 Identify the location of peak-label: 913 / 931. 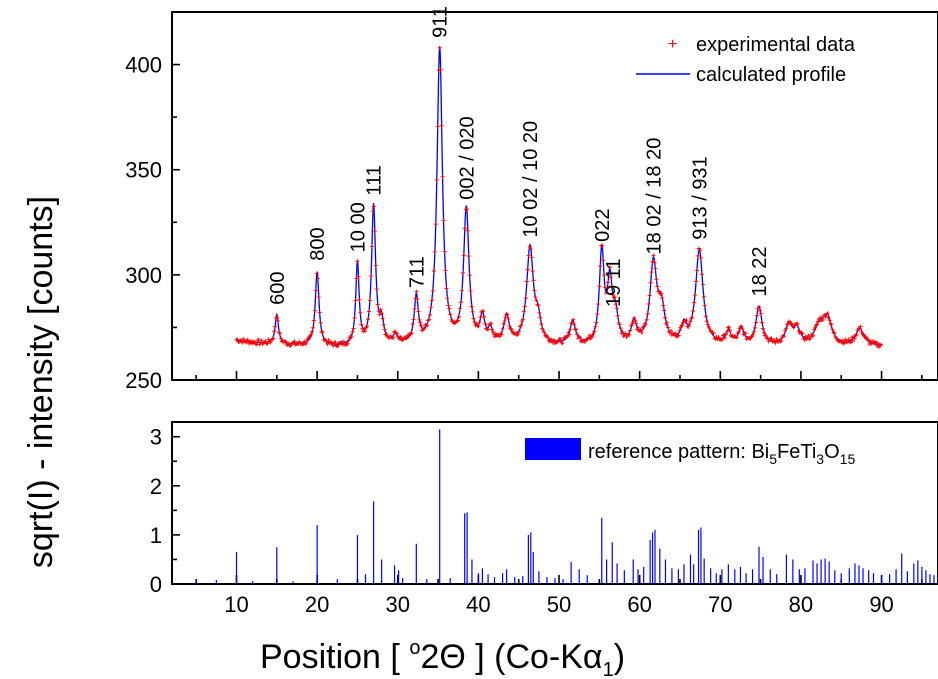
(700, 197).